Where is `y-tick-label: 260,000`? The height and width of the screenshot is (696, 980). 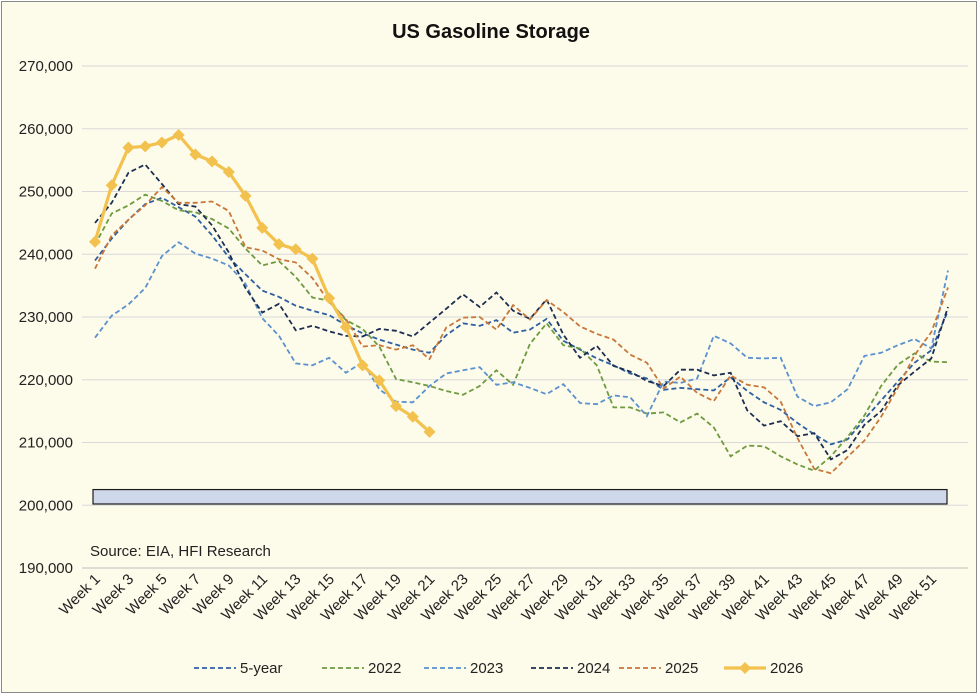
y-tick-label: 260,000 is located at coordinates (46, 129).